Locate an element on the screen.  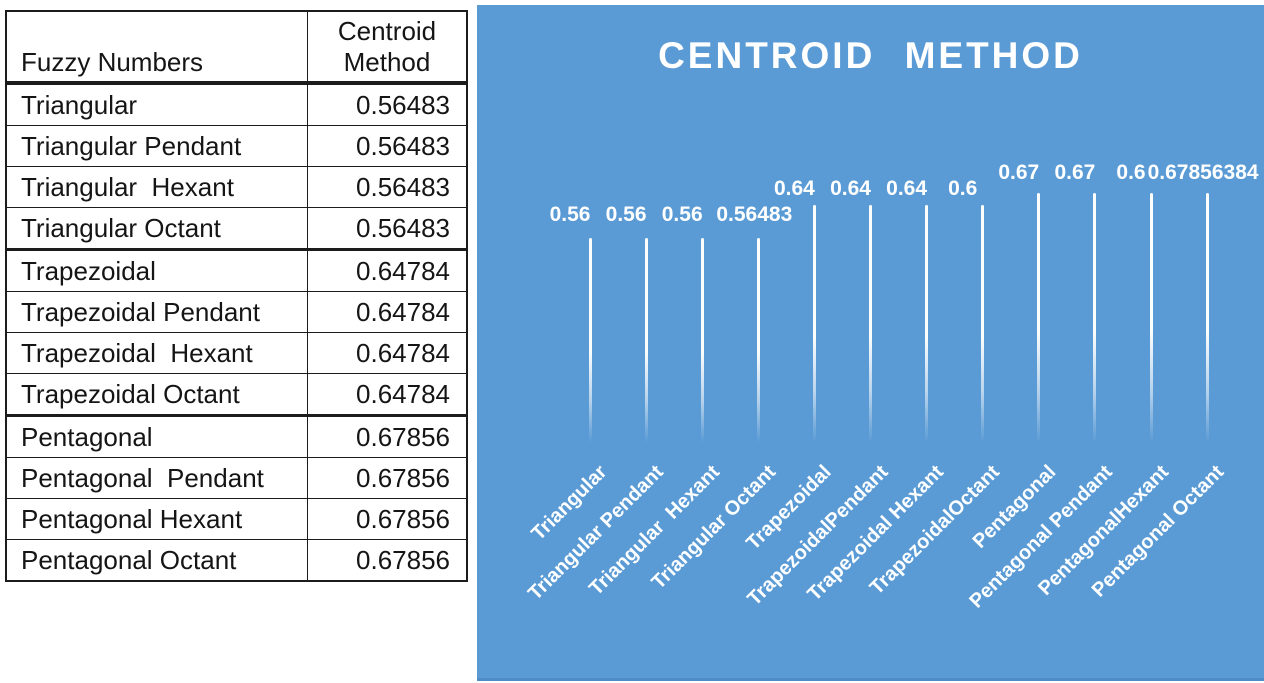
table-row: Pentagonal Octant 0.67856 is located at coordinates (236, 560).